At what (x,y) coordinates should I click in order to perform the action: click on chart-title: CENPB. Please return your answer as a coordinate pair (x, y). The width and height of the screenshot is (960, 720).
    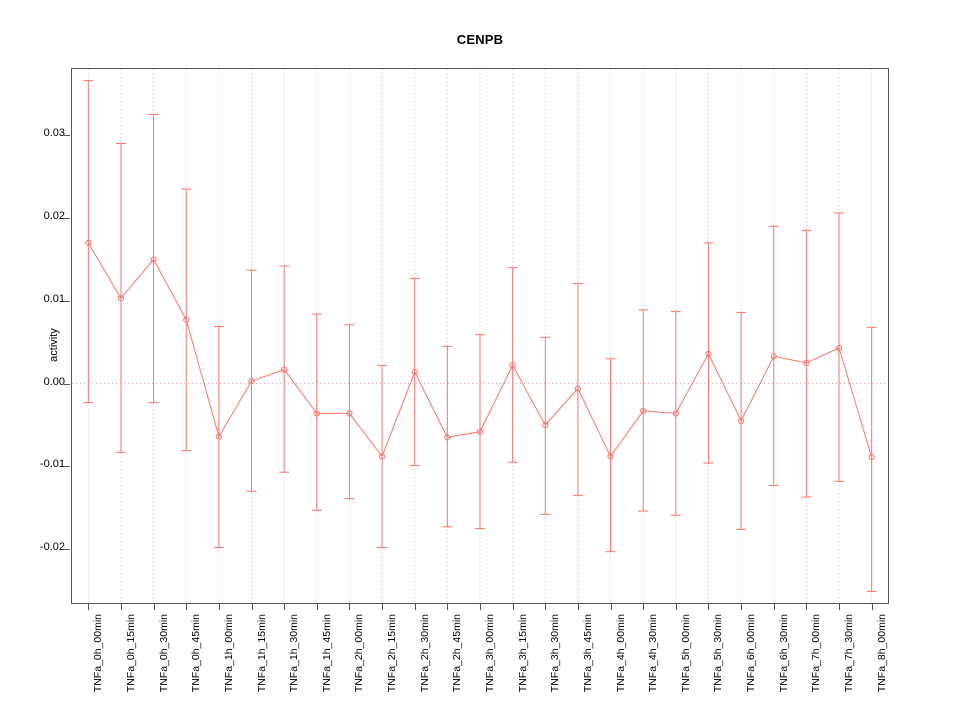
    Looking at the image, I should click on (480, 39).